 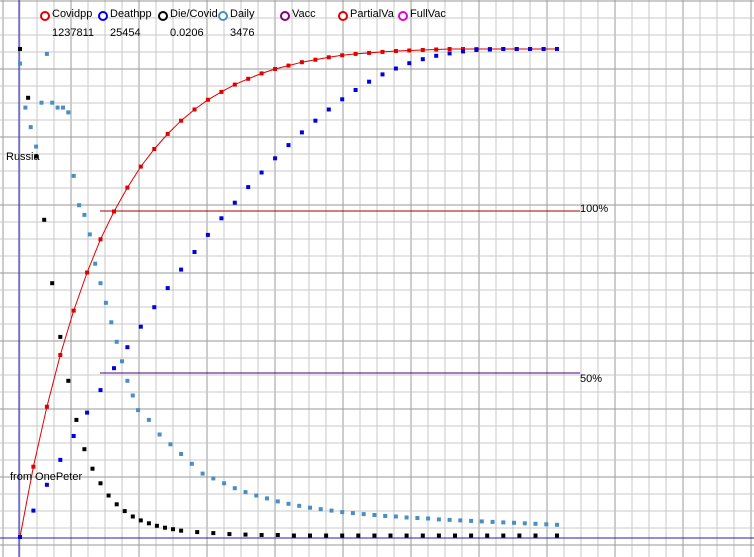 I want to click on legend-label: Die/Covid, so click(x=194, y=14).